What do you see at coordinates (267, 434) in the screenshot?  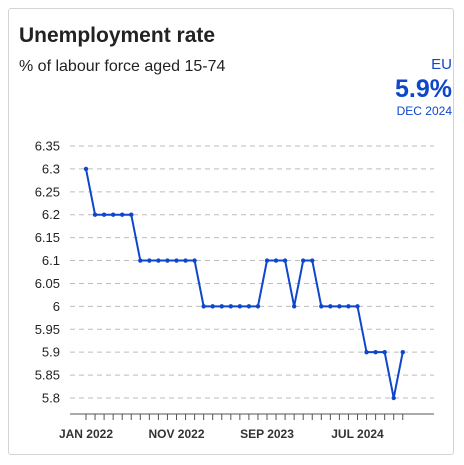 I see `x-tick-label: SEP 2023` at bounding box center [267, 434].